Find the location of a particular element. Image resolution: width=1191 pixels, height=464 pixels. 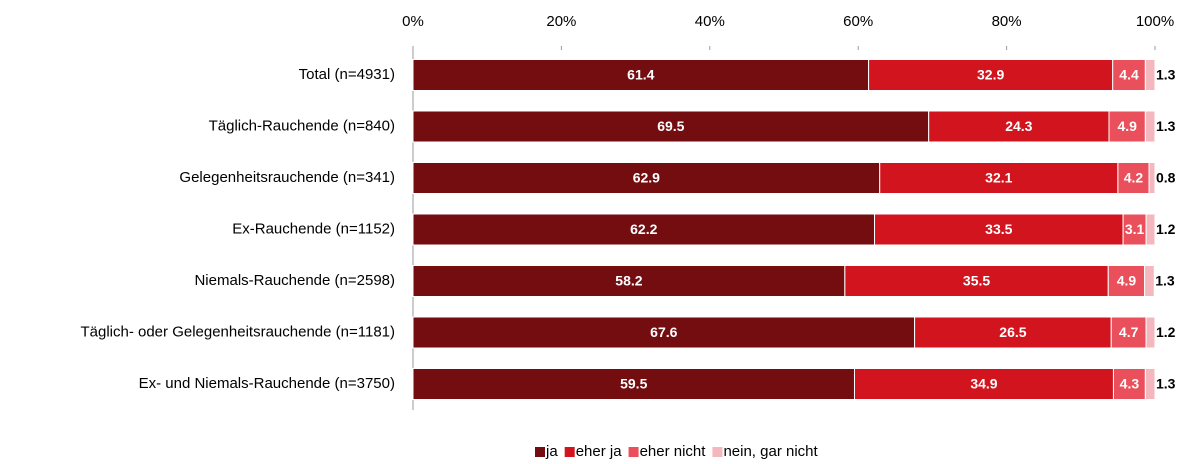

category-label: Ex- und Niemals-Rauchende (n=3750) is located at coordinates (267, 383).